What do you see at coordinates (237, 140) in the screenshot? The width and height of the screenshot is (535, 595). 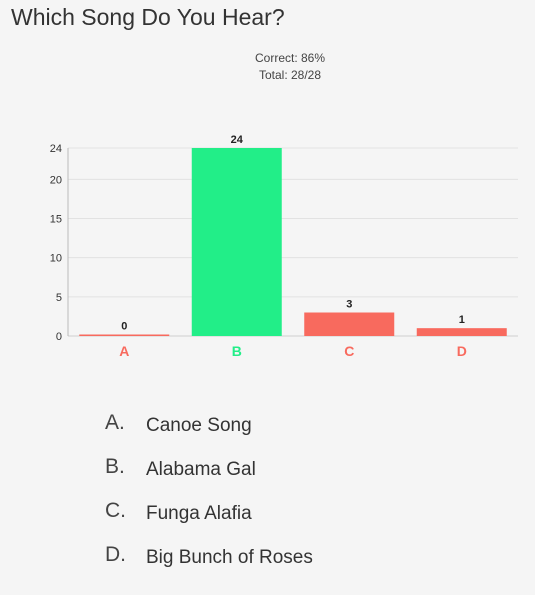 I see `data-label: 24` at bounding box center [237, 140].